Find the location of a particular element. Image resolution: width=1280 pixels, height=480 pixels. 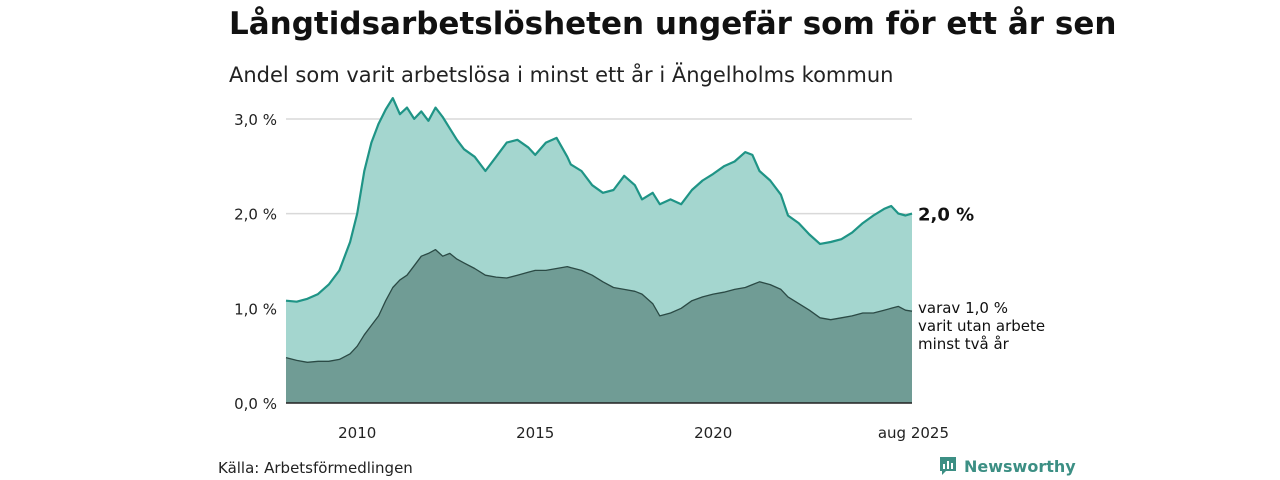

brand-logo: Newsworthy is located at coordinates (1007, 466).